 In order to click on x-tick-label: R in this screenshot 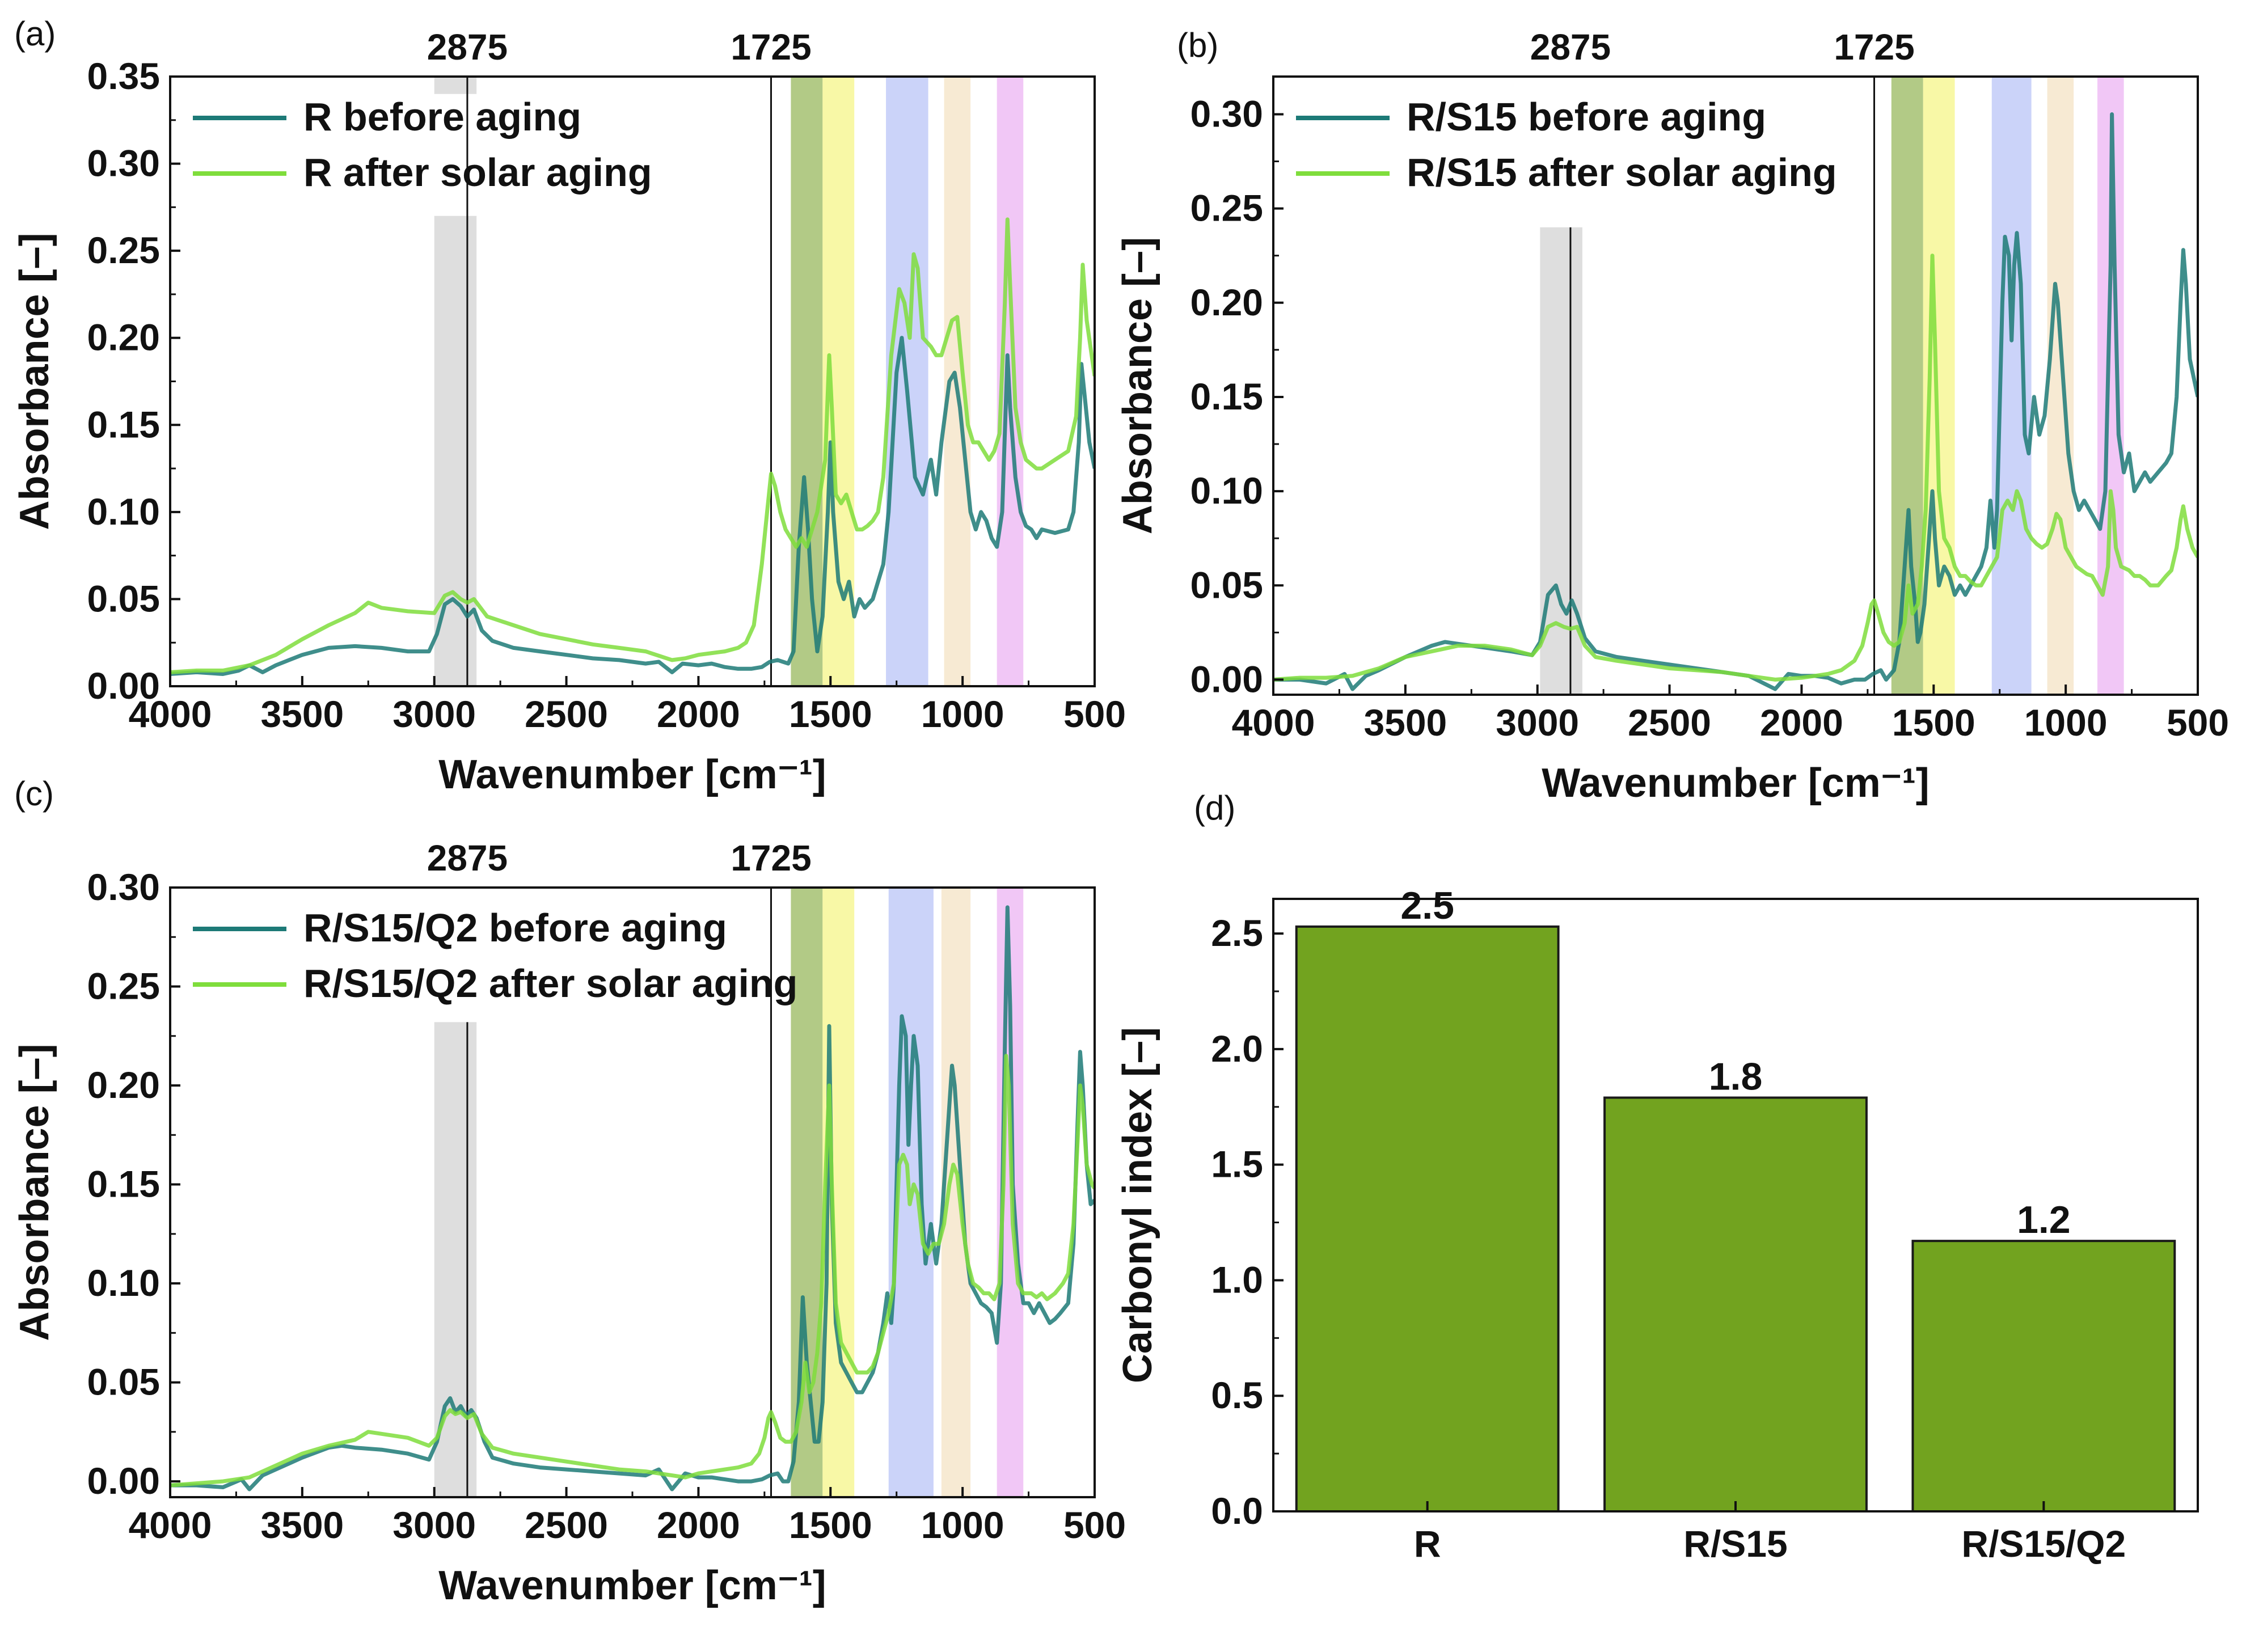, I will do `click(1428, 1544)`.